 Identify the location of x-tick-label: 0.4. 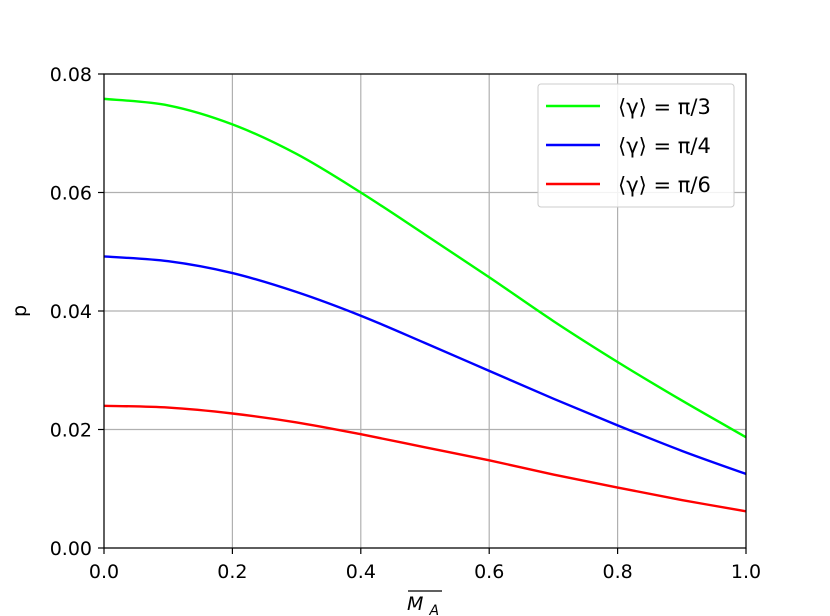
(361, 572).